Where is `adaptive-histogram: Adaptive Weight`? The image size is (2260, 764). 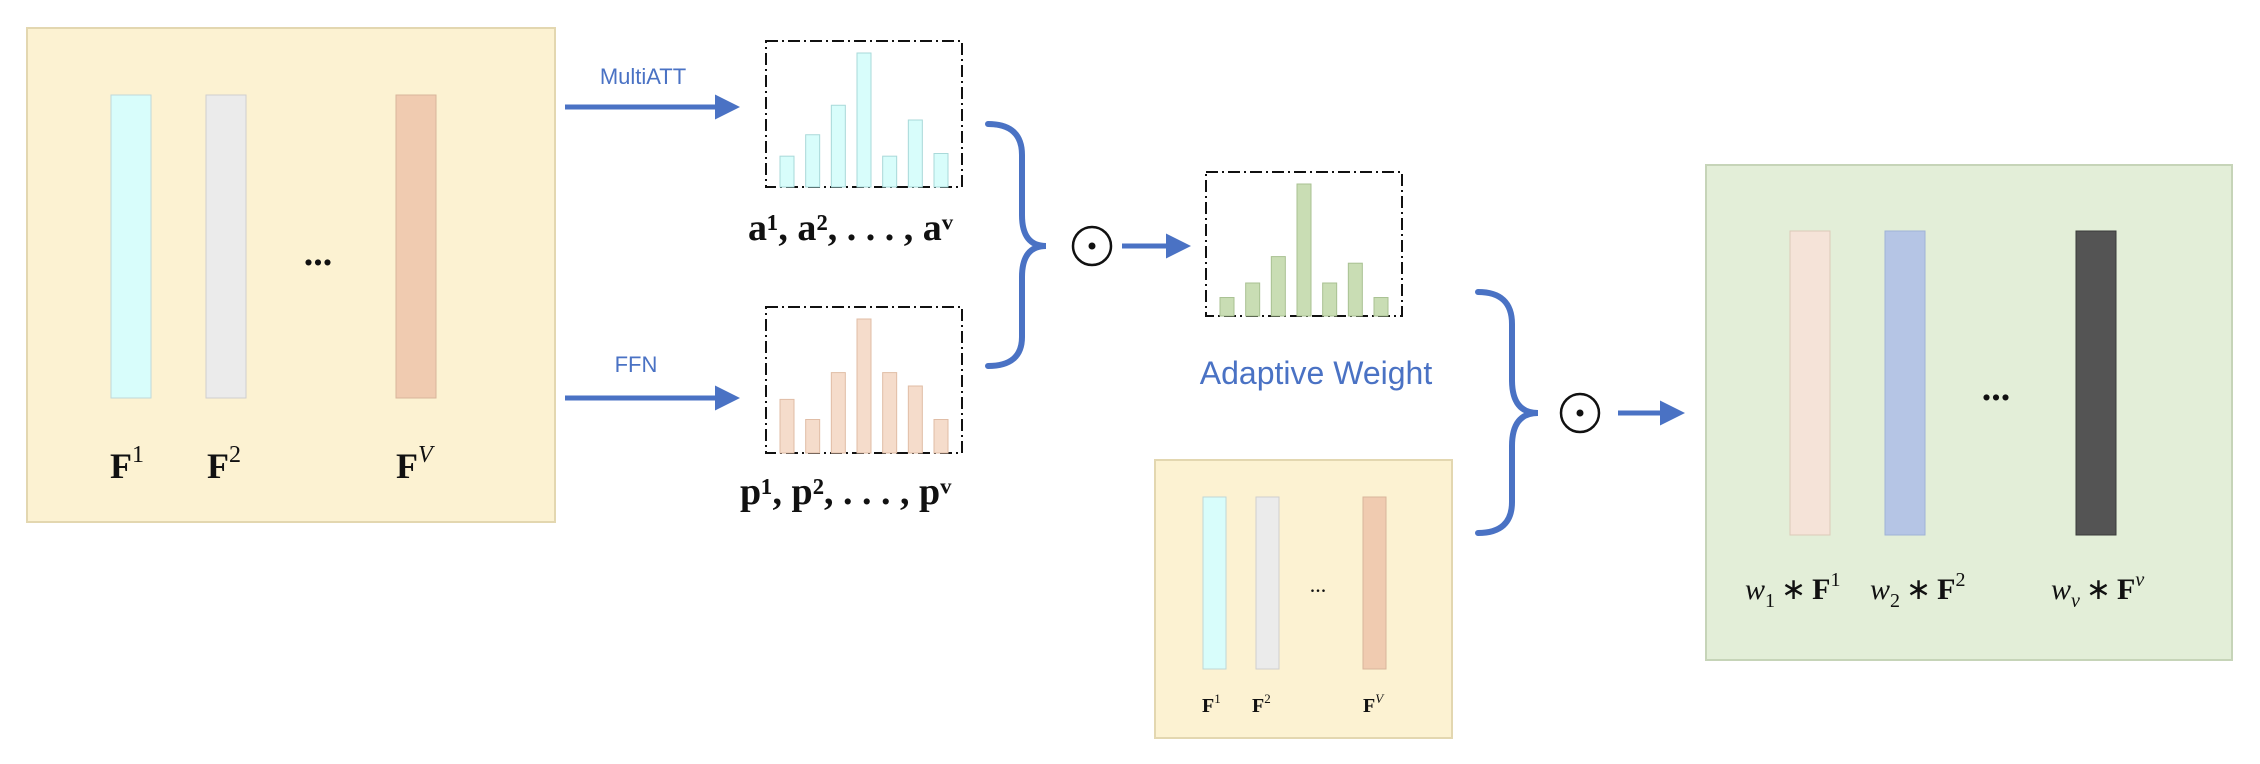
adaptive-histogram: Adaptive Weight is located at coordinates (1316, 281).